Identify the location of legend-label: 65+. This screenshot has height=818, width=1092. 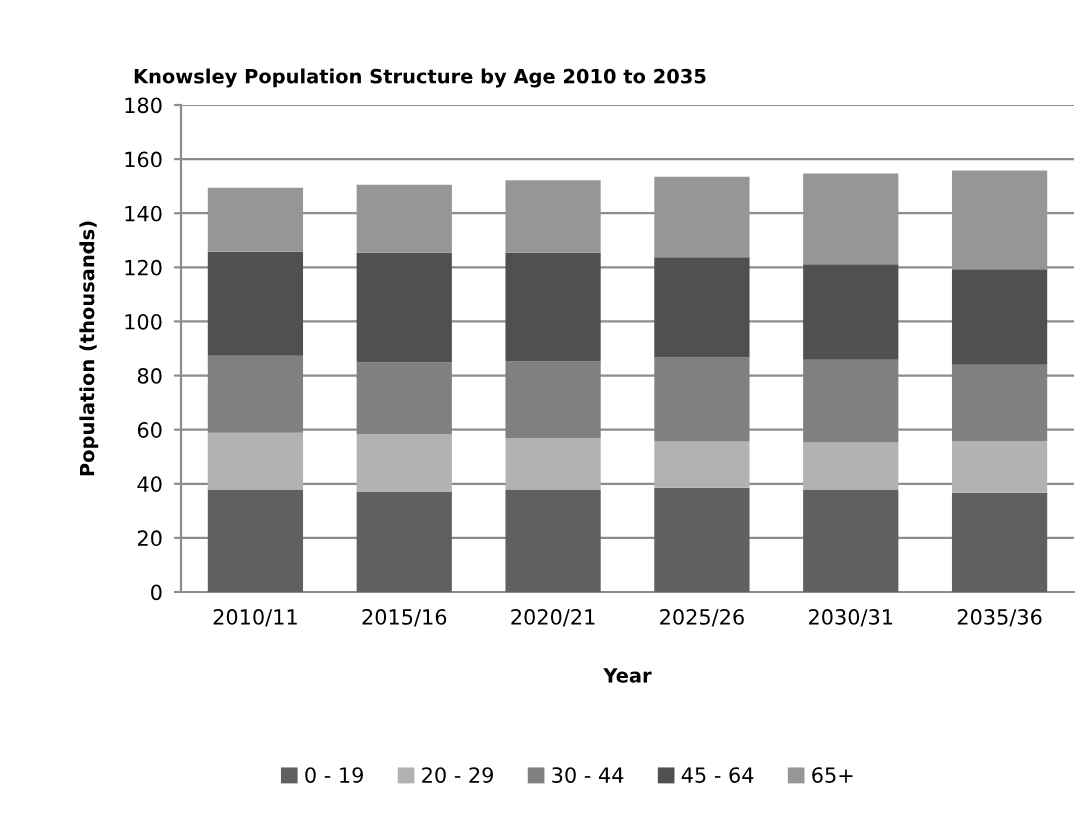
(832, 775).